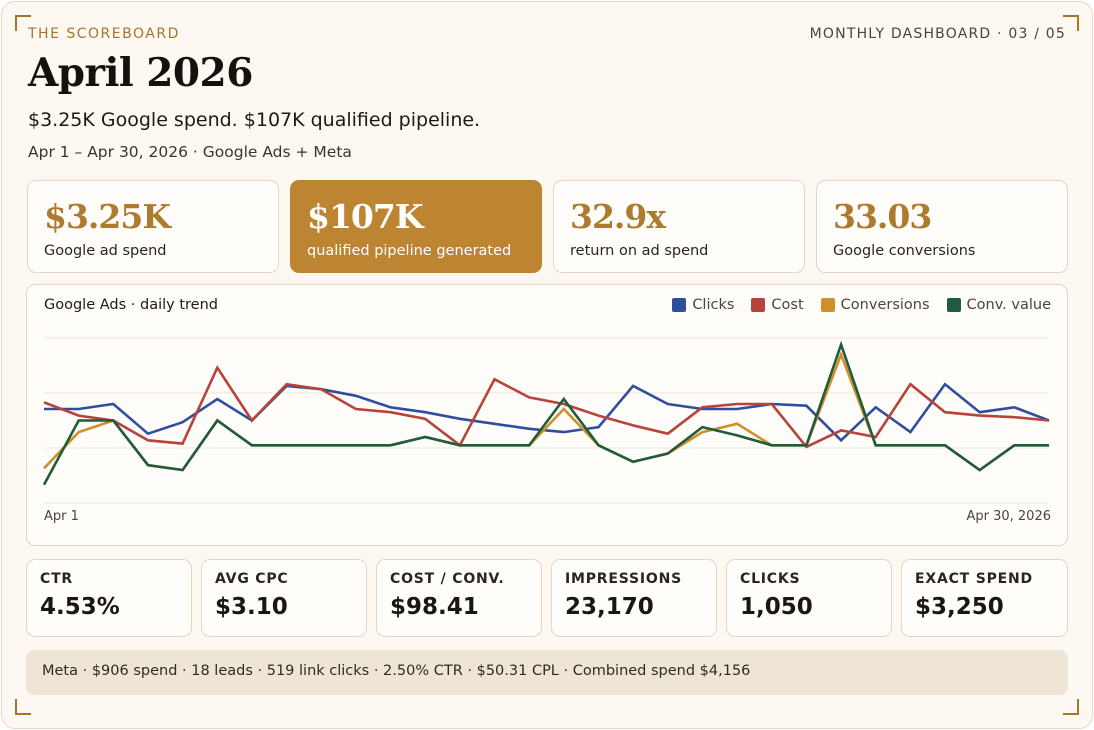 This screenshot has width=1094, height=730. What do you see at coordinates (104, 34) in the screenshot?
I see `kicker: THE SCOREBOARD` at bounding box center [104, 34].